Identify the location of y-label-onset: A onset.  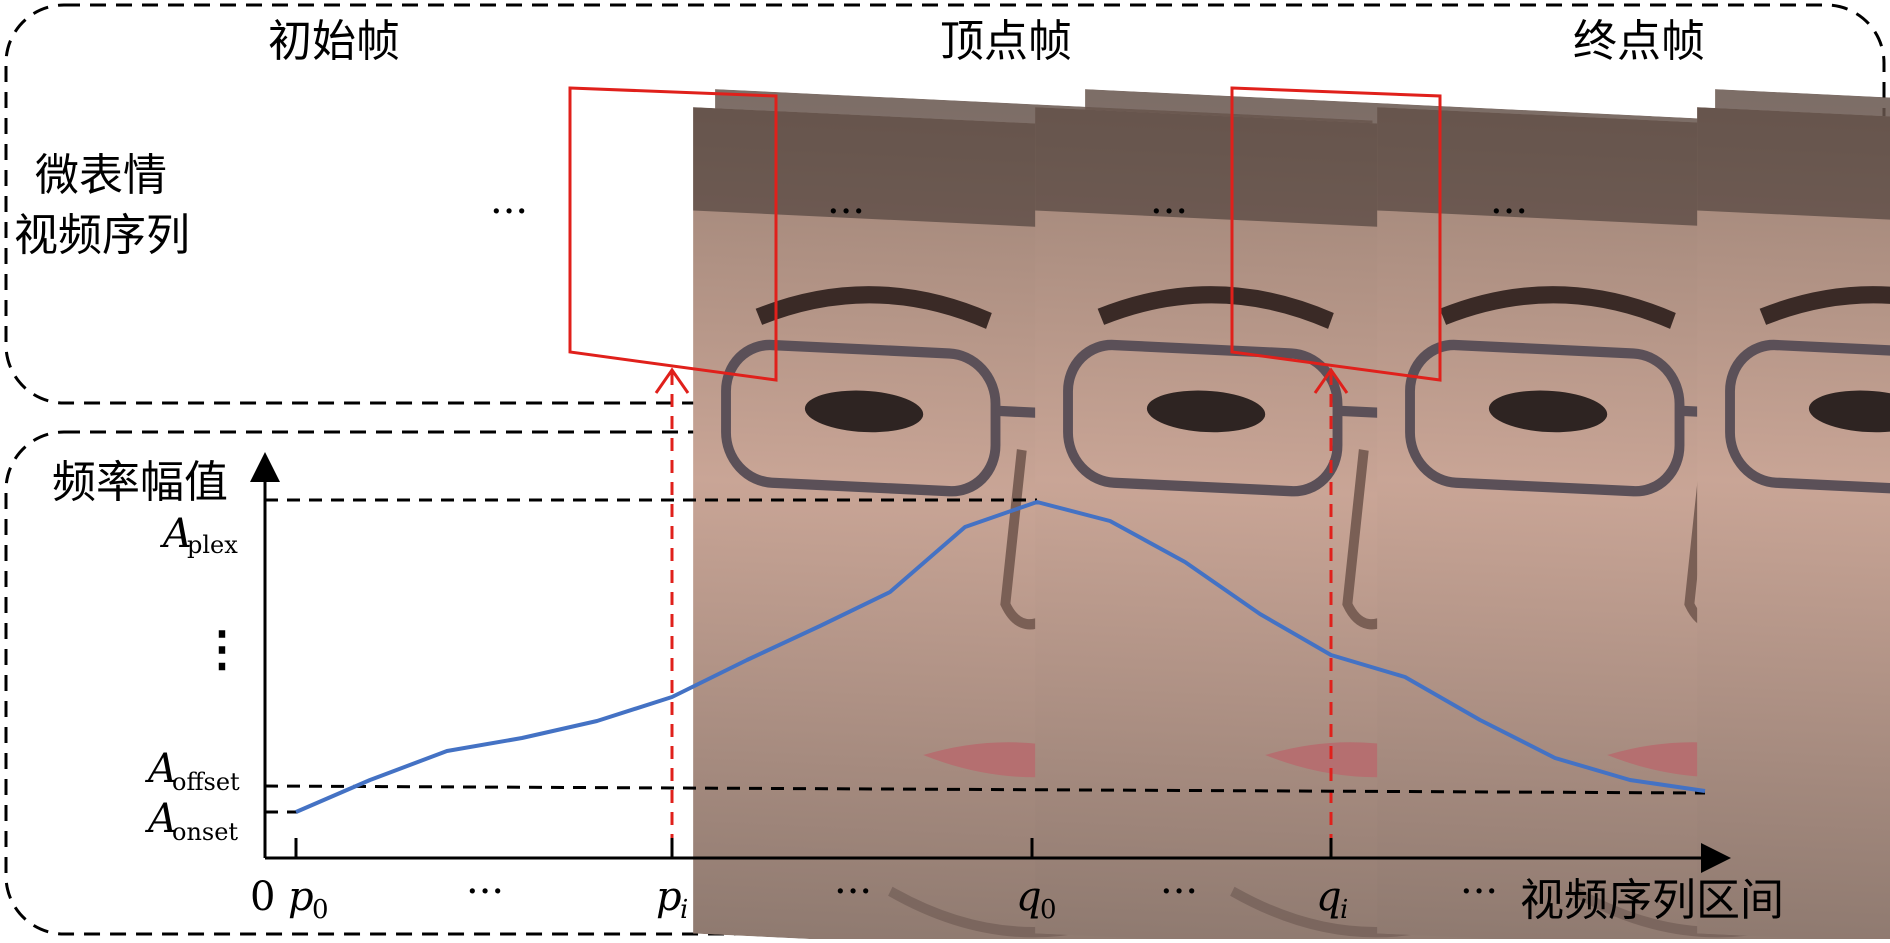
(191, 821).